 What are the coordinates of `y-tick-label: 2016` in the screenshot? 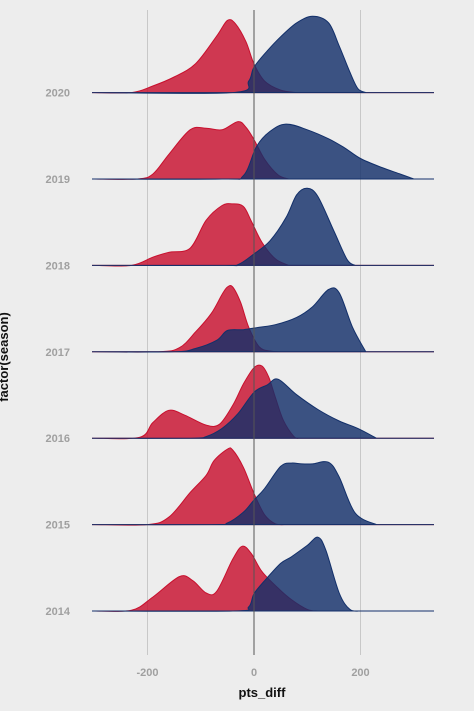 It's located at (58, 439).